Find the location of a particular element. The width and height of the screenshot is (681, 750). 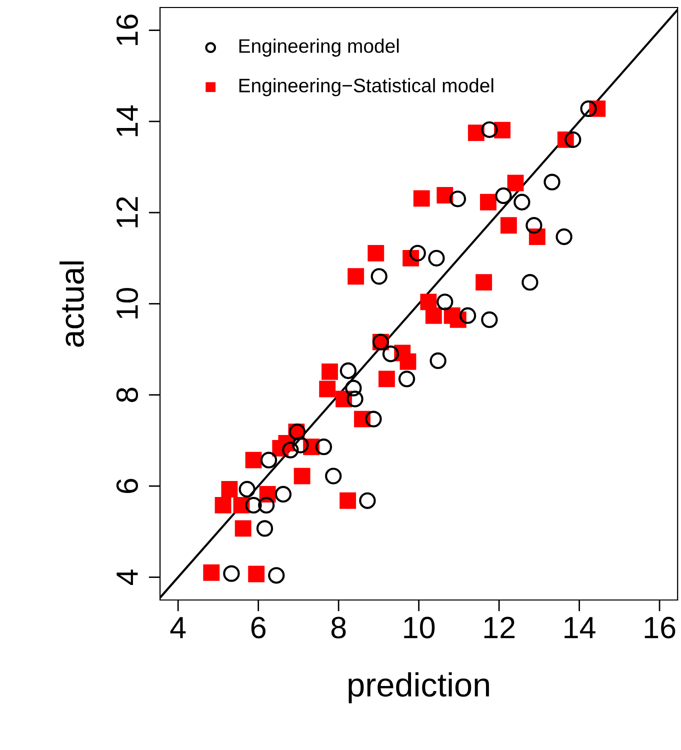

y-tick-label: 12 is located at coordinates (127, 212).